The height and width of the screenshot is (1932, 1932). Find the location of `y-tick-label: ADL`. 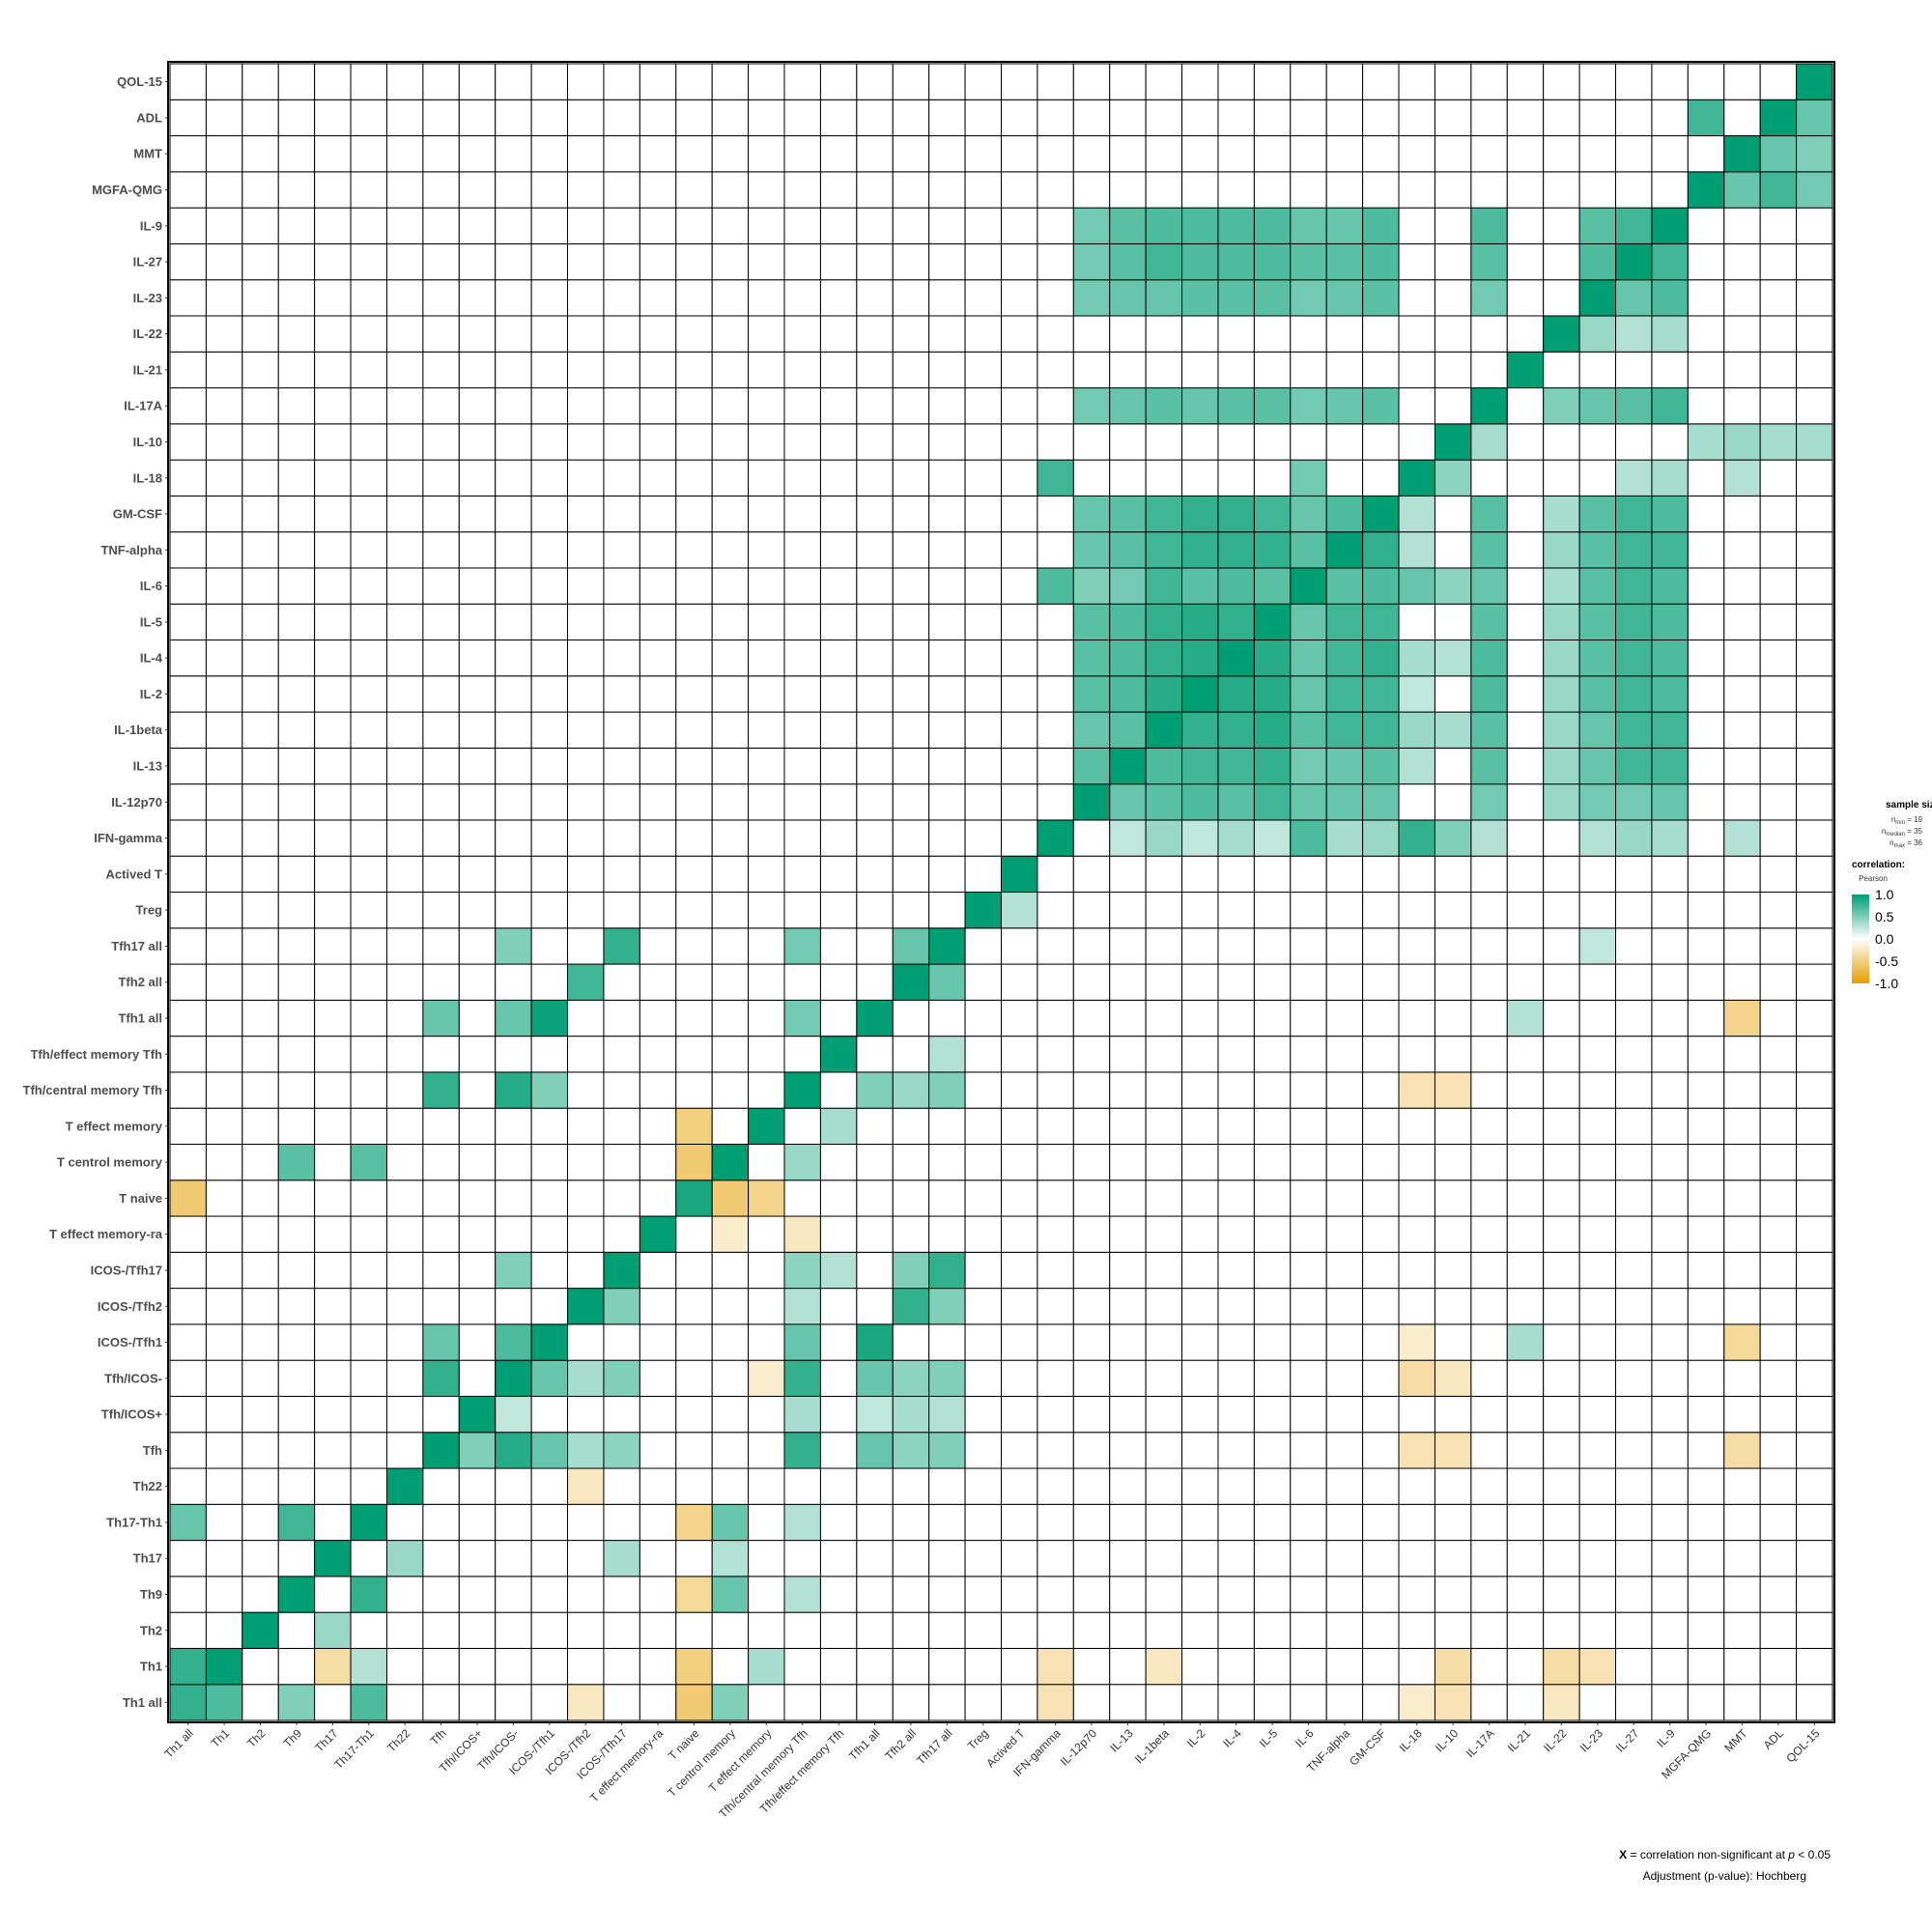

y-tick-label: ADL is located at coordinates (149, 117).